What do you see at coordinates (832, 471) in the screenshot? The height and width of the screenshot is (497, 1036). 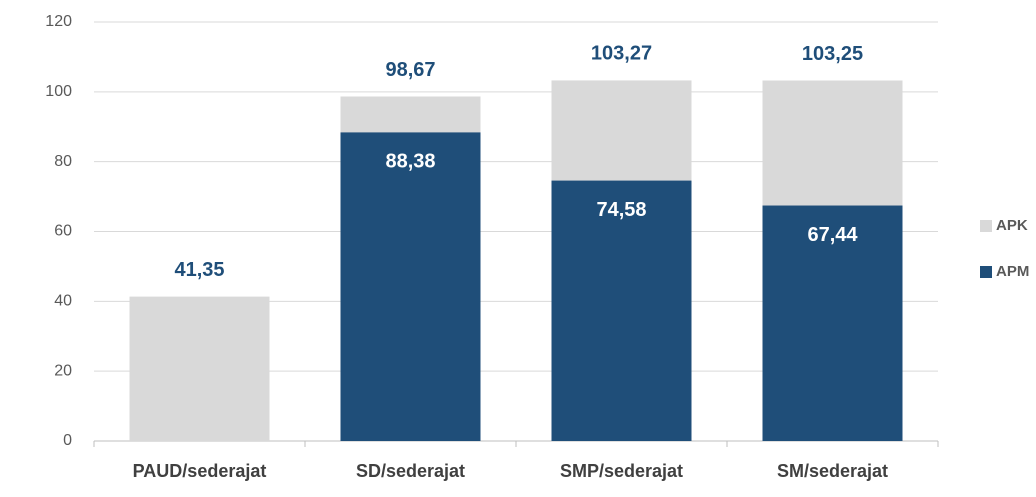 I see `x-tick-label: SM/sederajat` at bounding box center [832, 471].